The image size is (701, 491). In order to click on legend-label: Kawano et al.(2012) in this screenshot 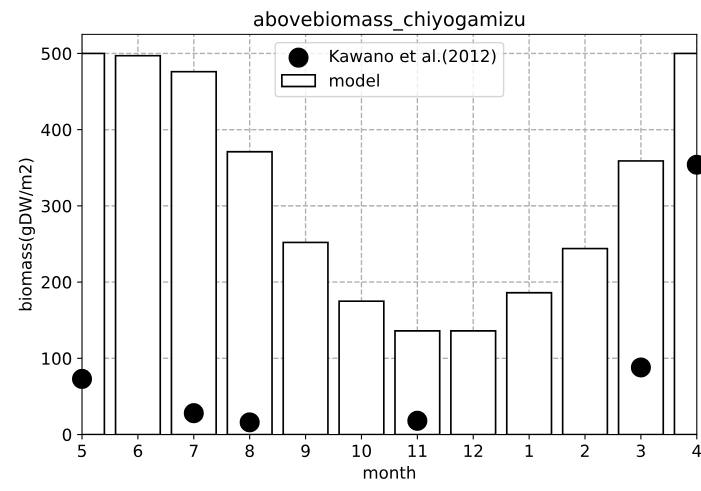, I will do `click(413, 56)`.